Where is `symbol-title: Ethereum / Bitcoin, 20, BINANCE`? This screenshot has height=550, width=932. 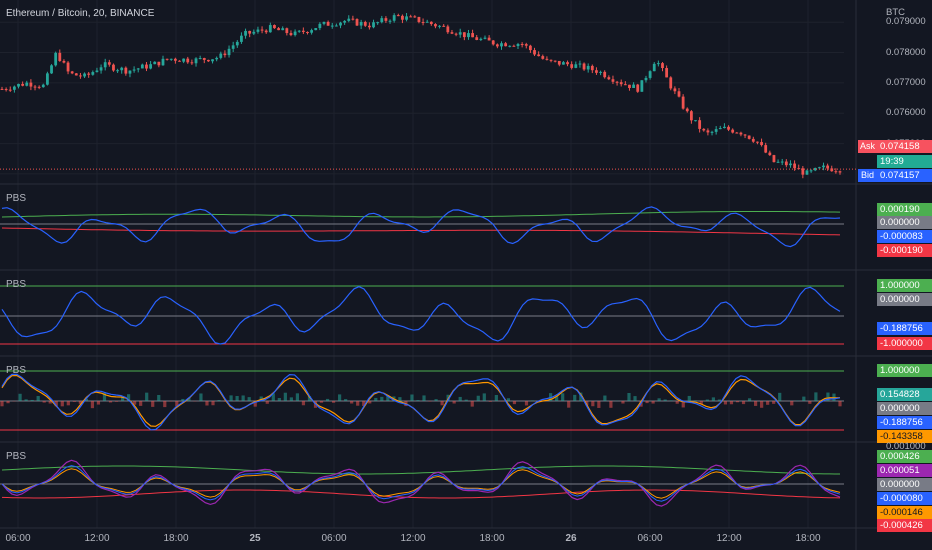 symbol-title: Ethereum / Bitcoin, 20, BINANCE is located at coordinates (80, 13).